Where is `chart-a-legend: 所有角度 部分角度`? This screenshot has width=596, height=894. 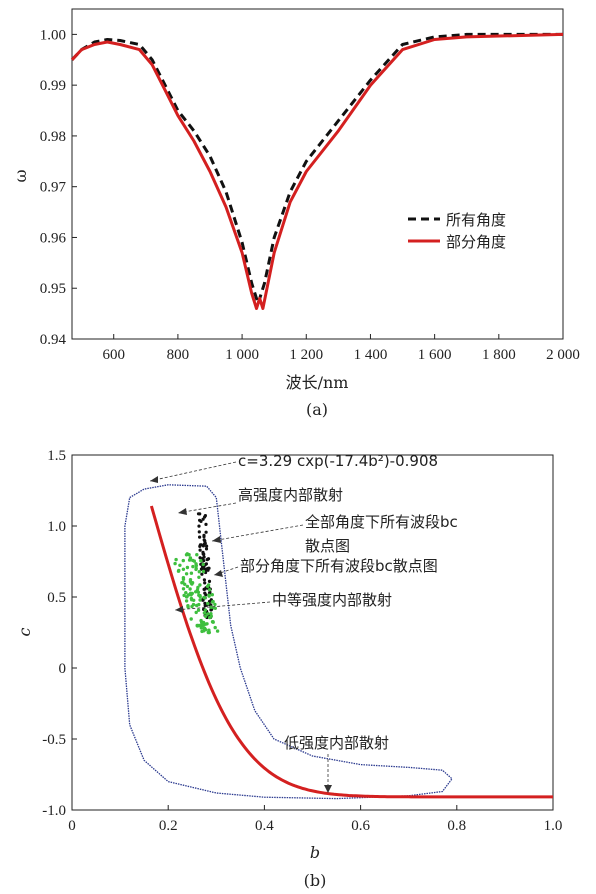
chart-a-legend: 所有角度 部分角度 is located at coordinates (457, 231).